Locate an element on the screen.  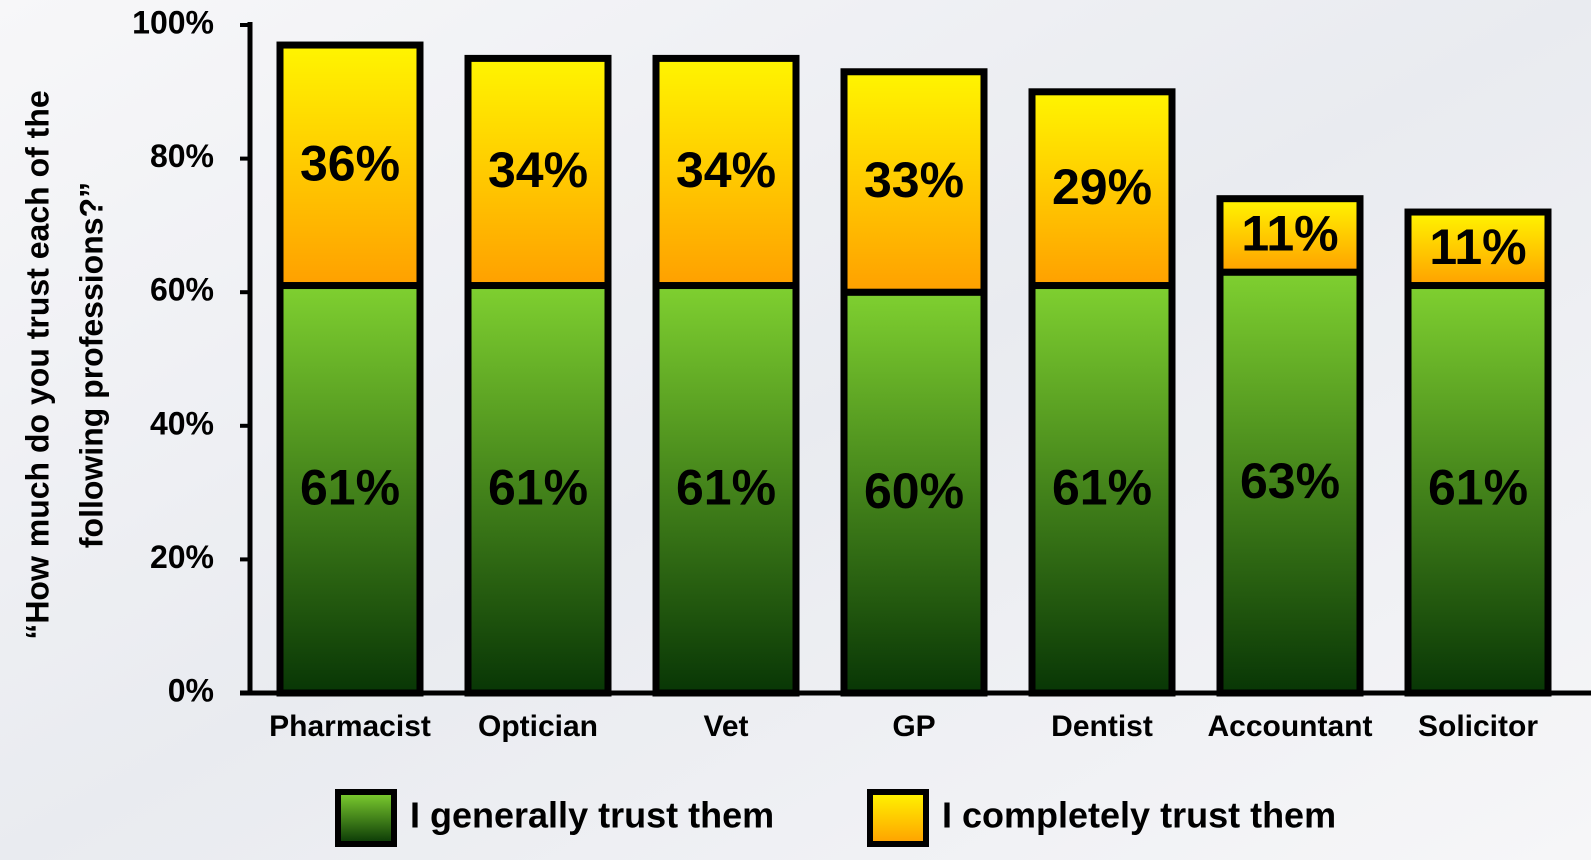
y-tick-label: 20% is located at coordinates (182, 557).